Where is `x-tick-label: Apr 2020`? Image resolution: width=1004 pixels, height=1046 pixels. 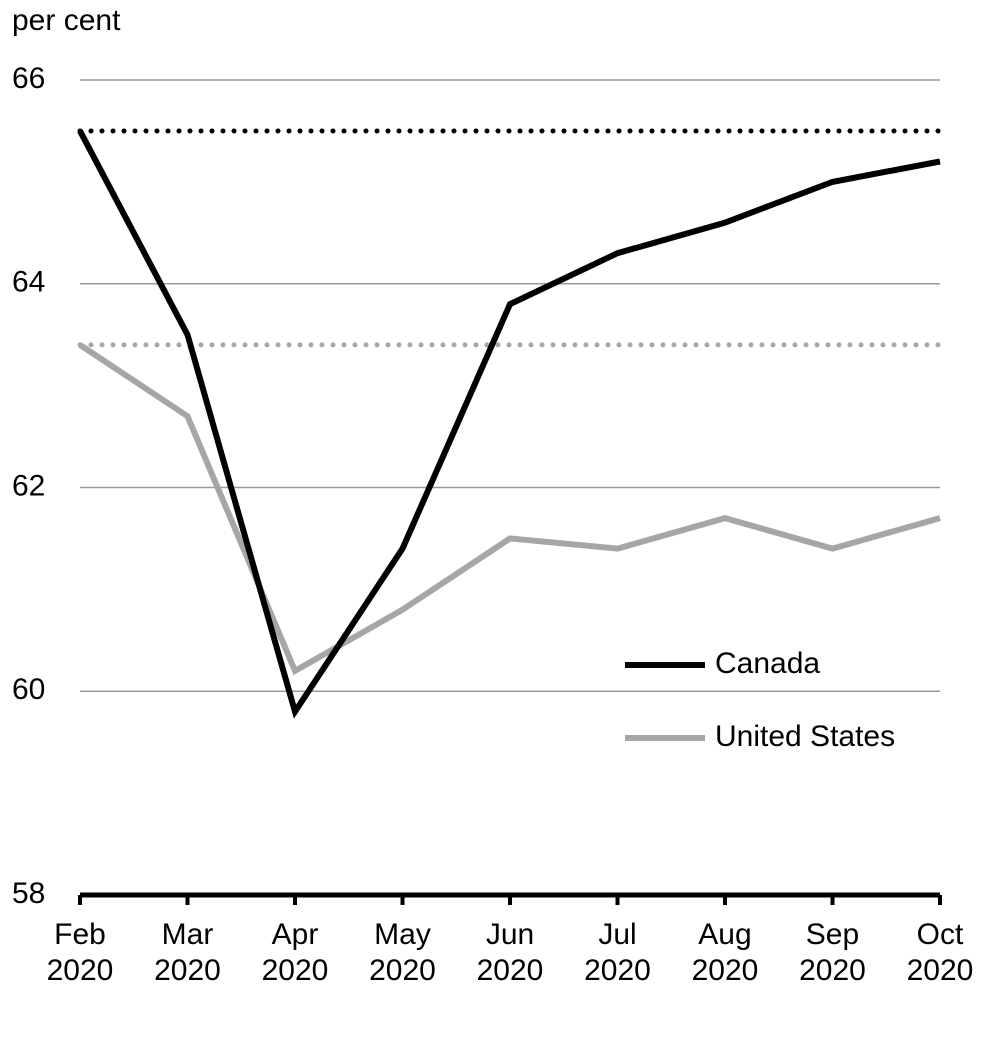
x-tick-label: Apr 2020 is located at coordinates (295, 952).